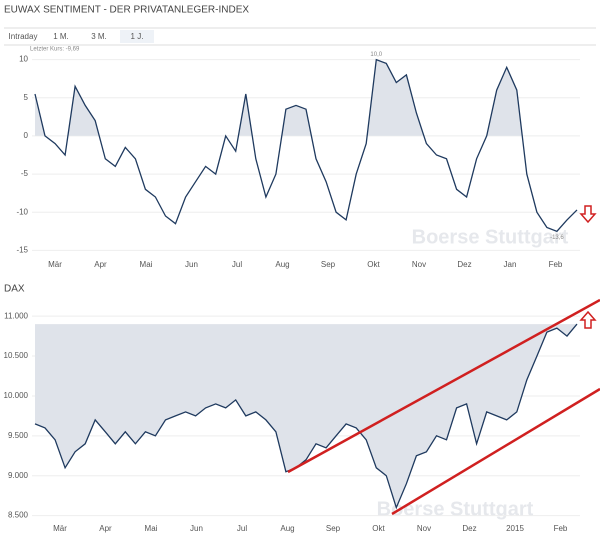  I want to click on x-tick-label: Jan, so click(510, 264).